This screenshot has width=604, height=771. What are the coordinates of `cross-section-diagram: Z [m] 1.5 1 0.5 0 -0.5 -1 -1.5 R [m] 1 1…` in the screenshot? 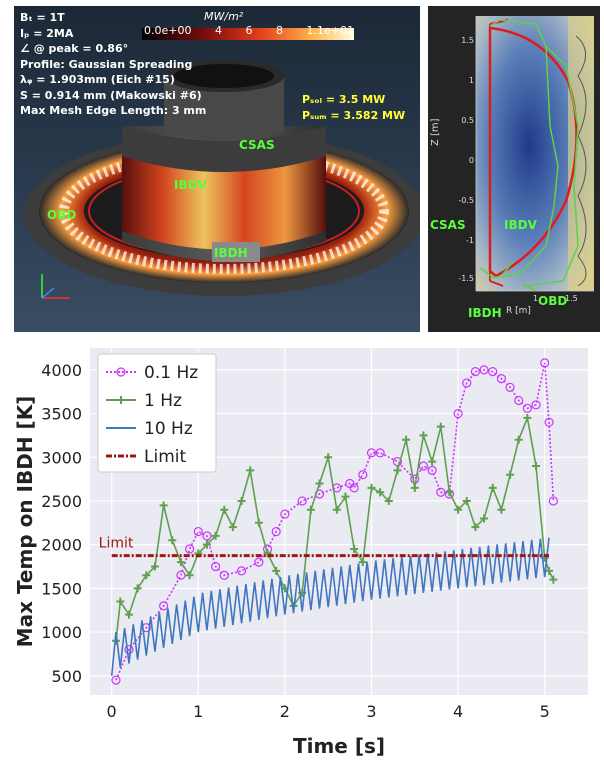 It's located at (514, 169).